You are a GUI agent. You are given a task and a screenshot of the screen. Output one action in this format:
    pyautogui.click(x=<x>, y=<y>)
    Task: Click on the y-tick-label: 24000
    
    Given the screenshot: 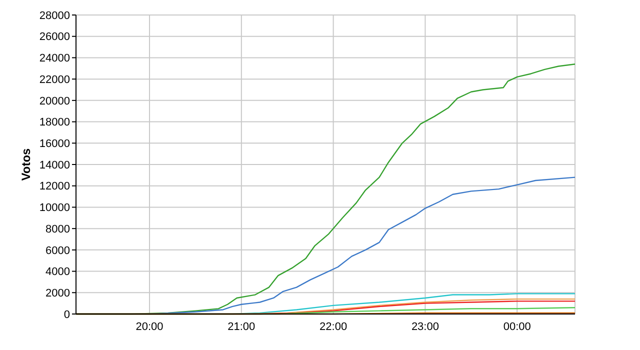 What is the action you would take?
    pyautogui.click(x=54, y=58)
    